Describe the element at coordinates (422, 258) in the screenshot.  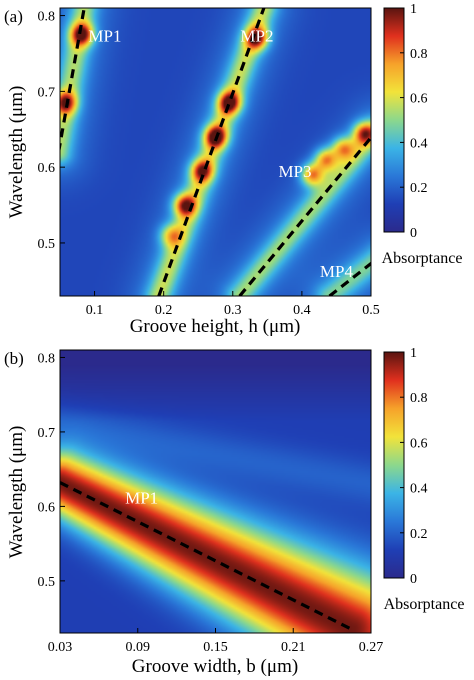
I see `panel-a-colorbar-label: Absorptance` at that location.